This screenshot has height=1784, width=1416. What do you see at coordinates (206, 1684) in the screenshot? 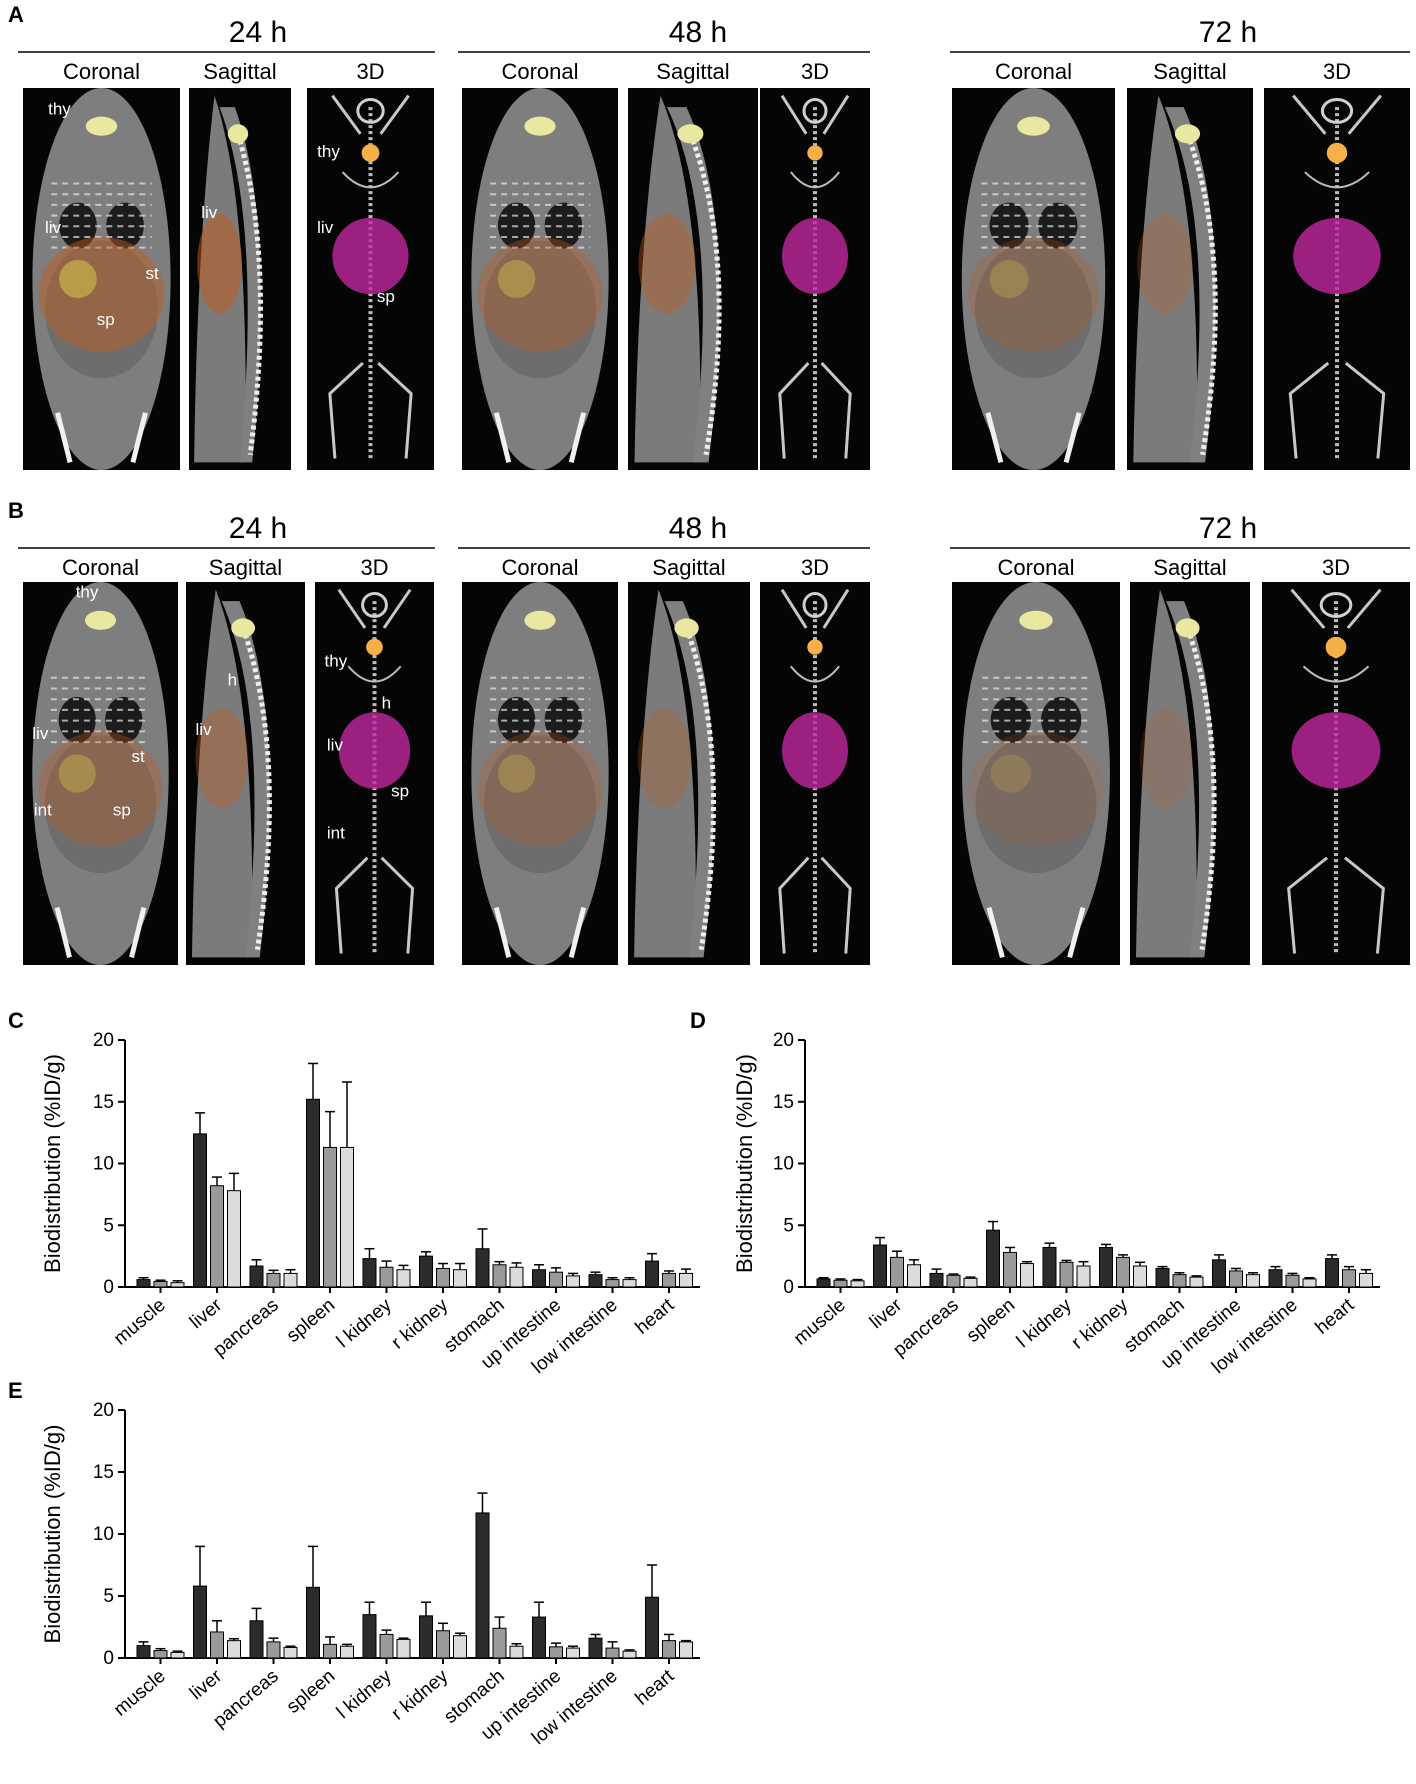
I see `x-tick-label: liver` at bounding box center [206, 1684].